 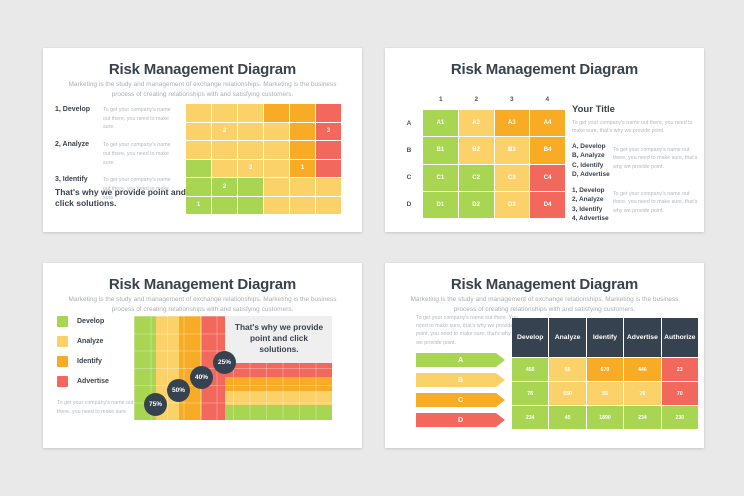 I want to click on column-header: 3, so click(x=511, y=99).